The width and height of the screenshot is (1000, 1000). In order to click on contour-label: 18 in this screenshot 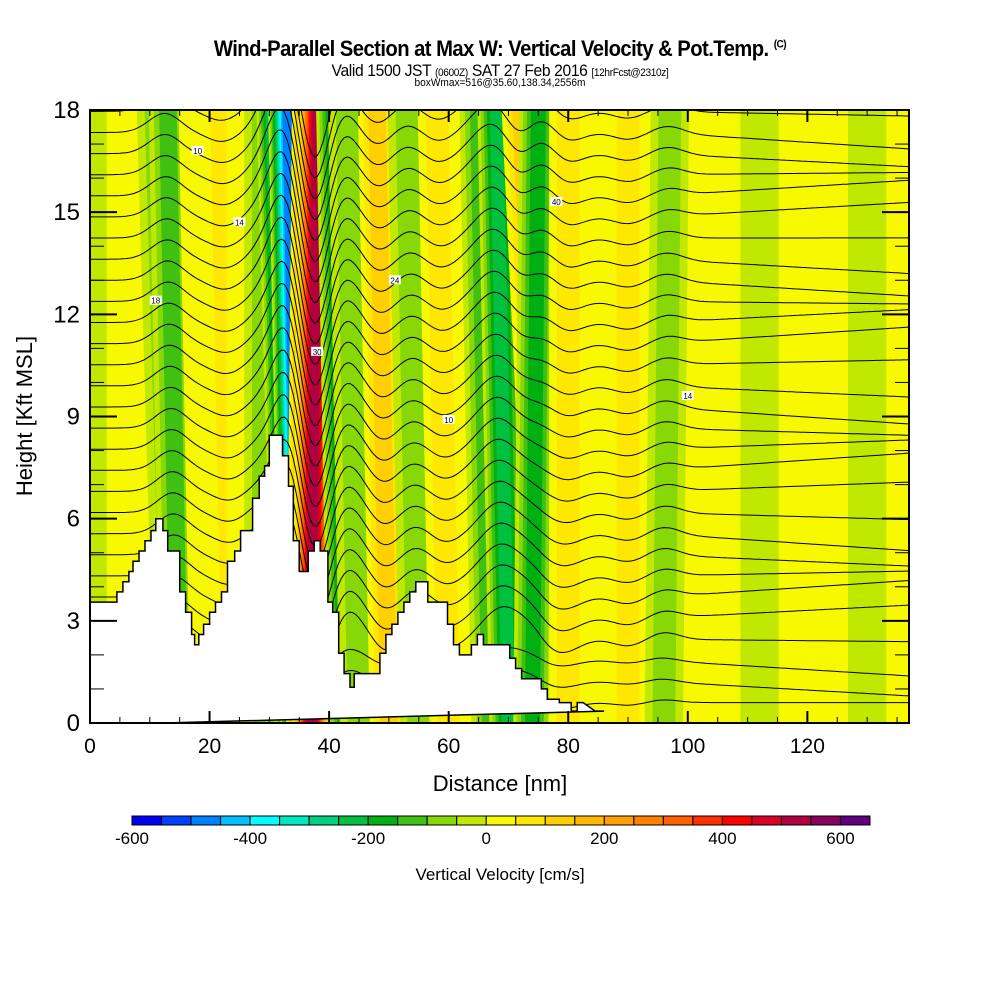, I will do `click(155, 301)`.